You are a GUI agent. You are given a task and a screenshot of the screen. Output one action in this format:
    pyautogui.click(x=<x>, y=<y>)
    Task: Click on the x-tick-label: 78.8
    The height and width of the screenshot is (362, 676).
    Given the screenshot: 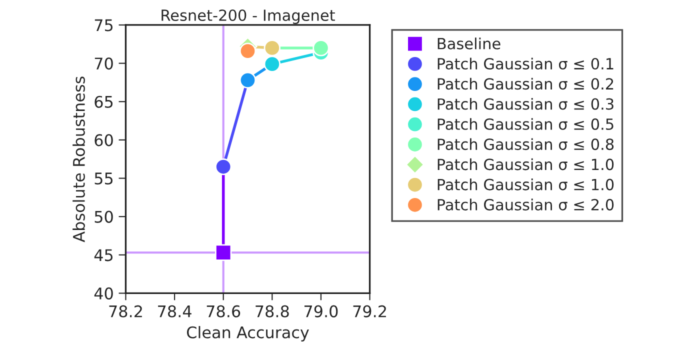 What is the action you would take?
    pyautogui.click(x=272, y=311)
    